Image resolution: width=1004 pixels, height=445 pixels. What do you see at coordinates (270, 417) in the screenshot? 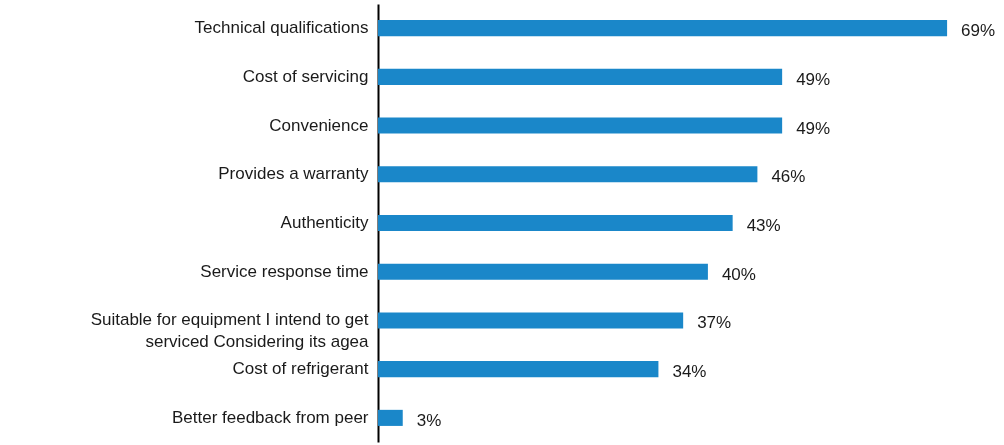
I see `y-tick-label: Better feedback from peer` at bounding box center [270, 417].